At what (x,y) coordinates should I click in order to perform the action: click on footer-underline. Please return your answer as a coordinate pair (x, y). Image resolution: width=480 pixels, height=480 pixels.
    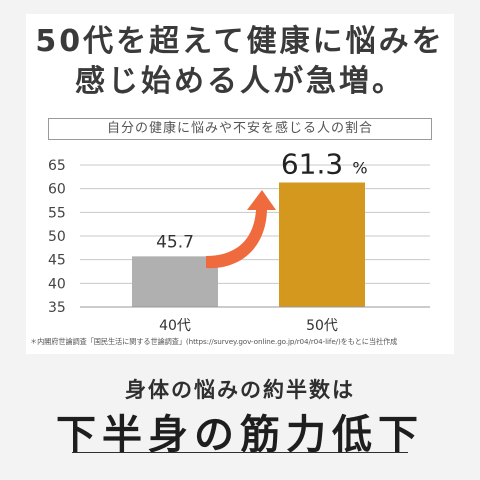
    Looking at the image, I should click on (240, 452).